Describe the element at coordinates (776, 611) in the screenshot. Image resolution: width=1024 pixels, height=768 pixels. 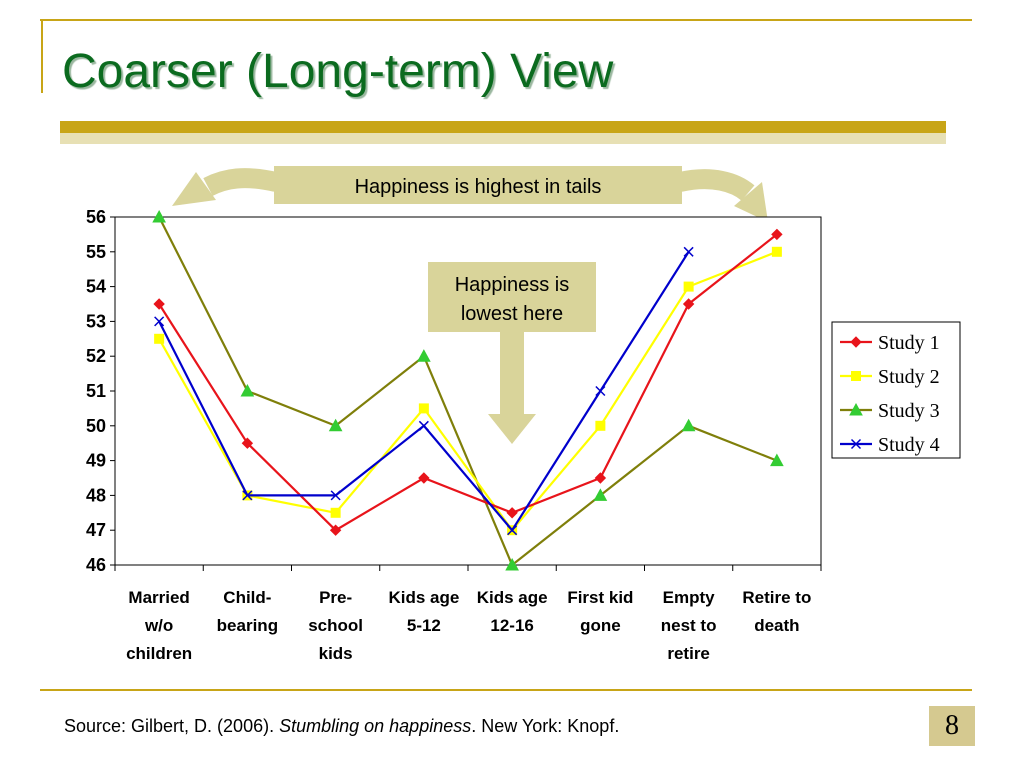
I see `x-tick-label: Retire to death` at that location.